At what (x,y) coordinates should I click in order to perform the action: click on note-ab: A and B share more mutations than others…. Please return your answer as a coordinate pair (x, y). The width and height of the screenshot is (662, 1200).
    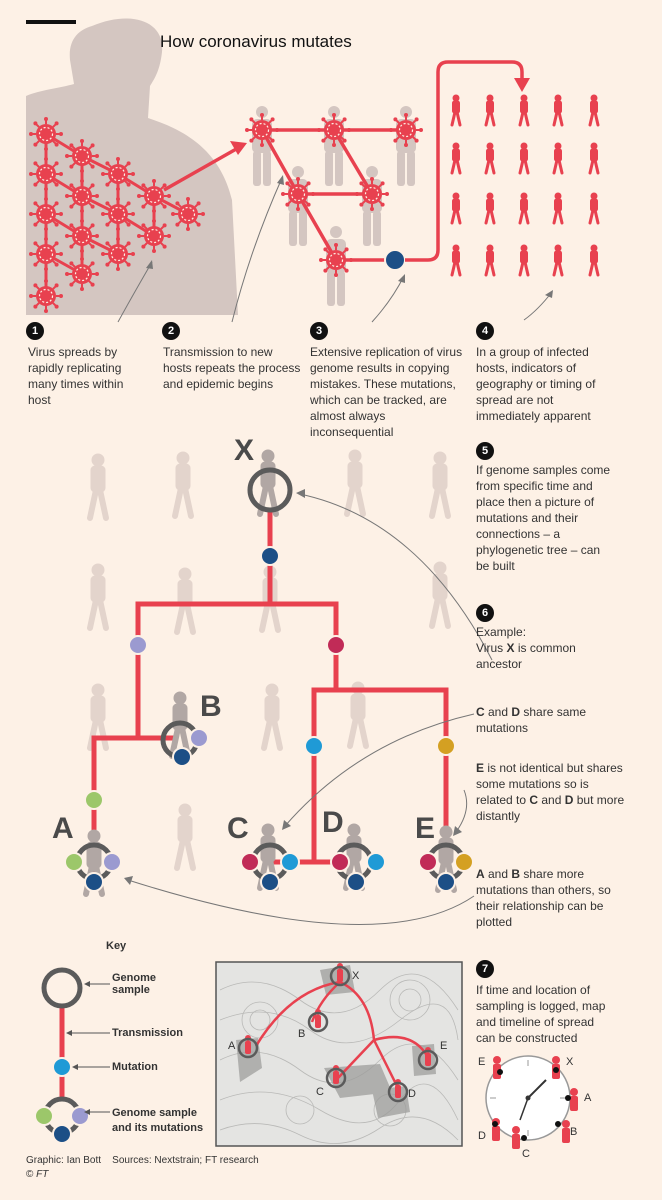
    Looking at the image, I should click on (546, 898).